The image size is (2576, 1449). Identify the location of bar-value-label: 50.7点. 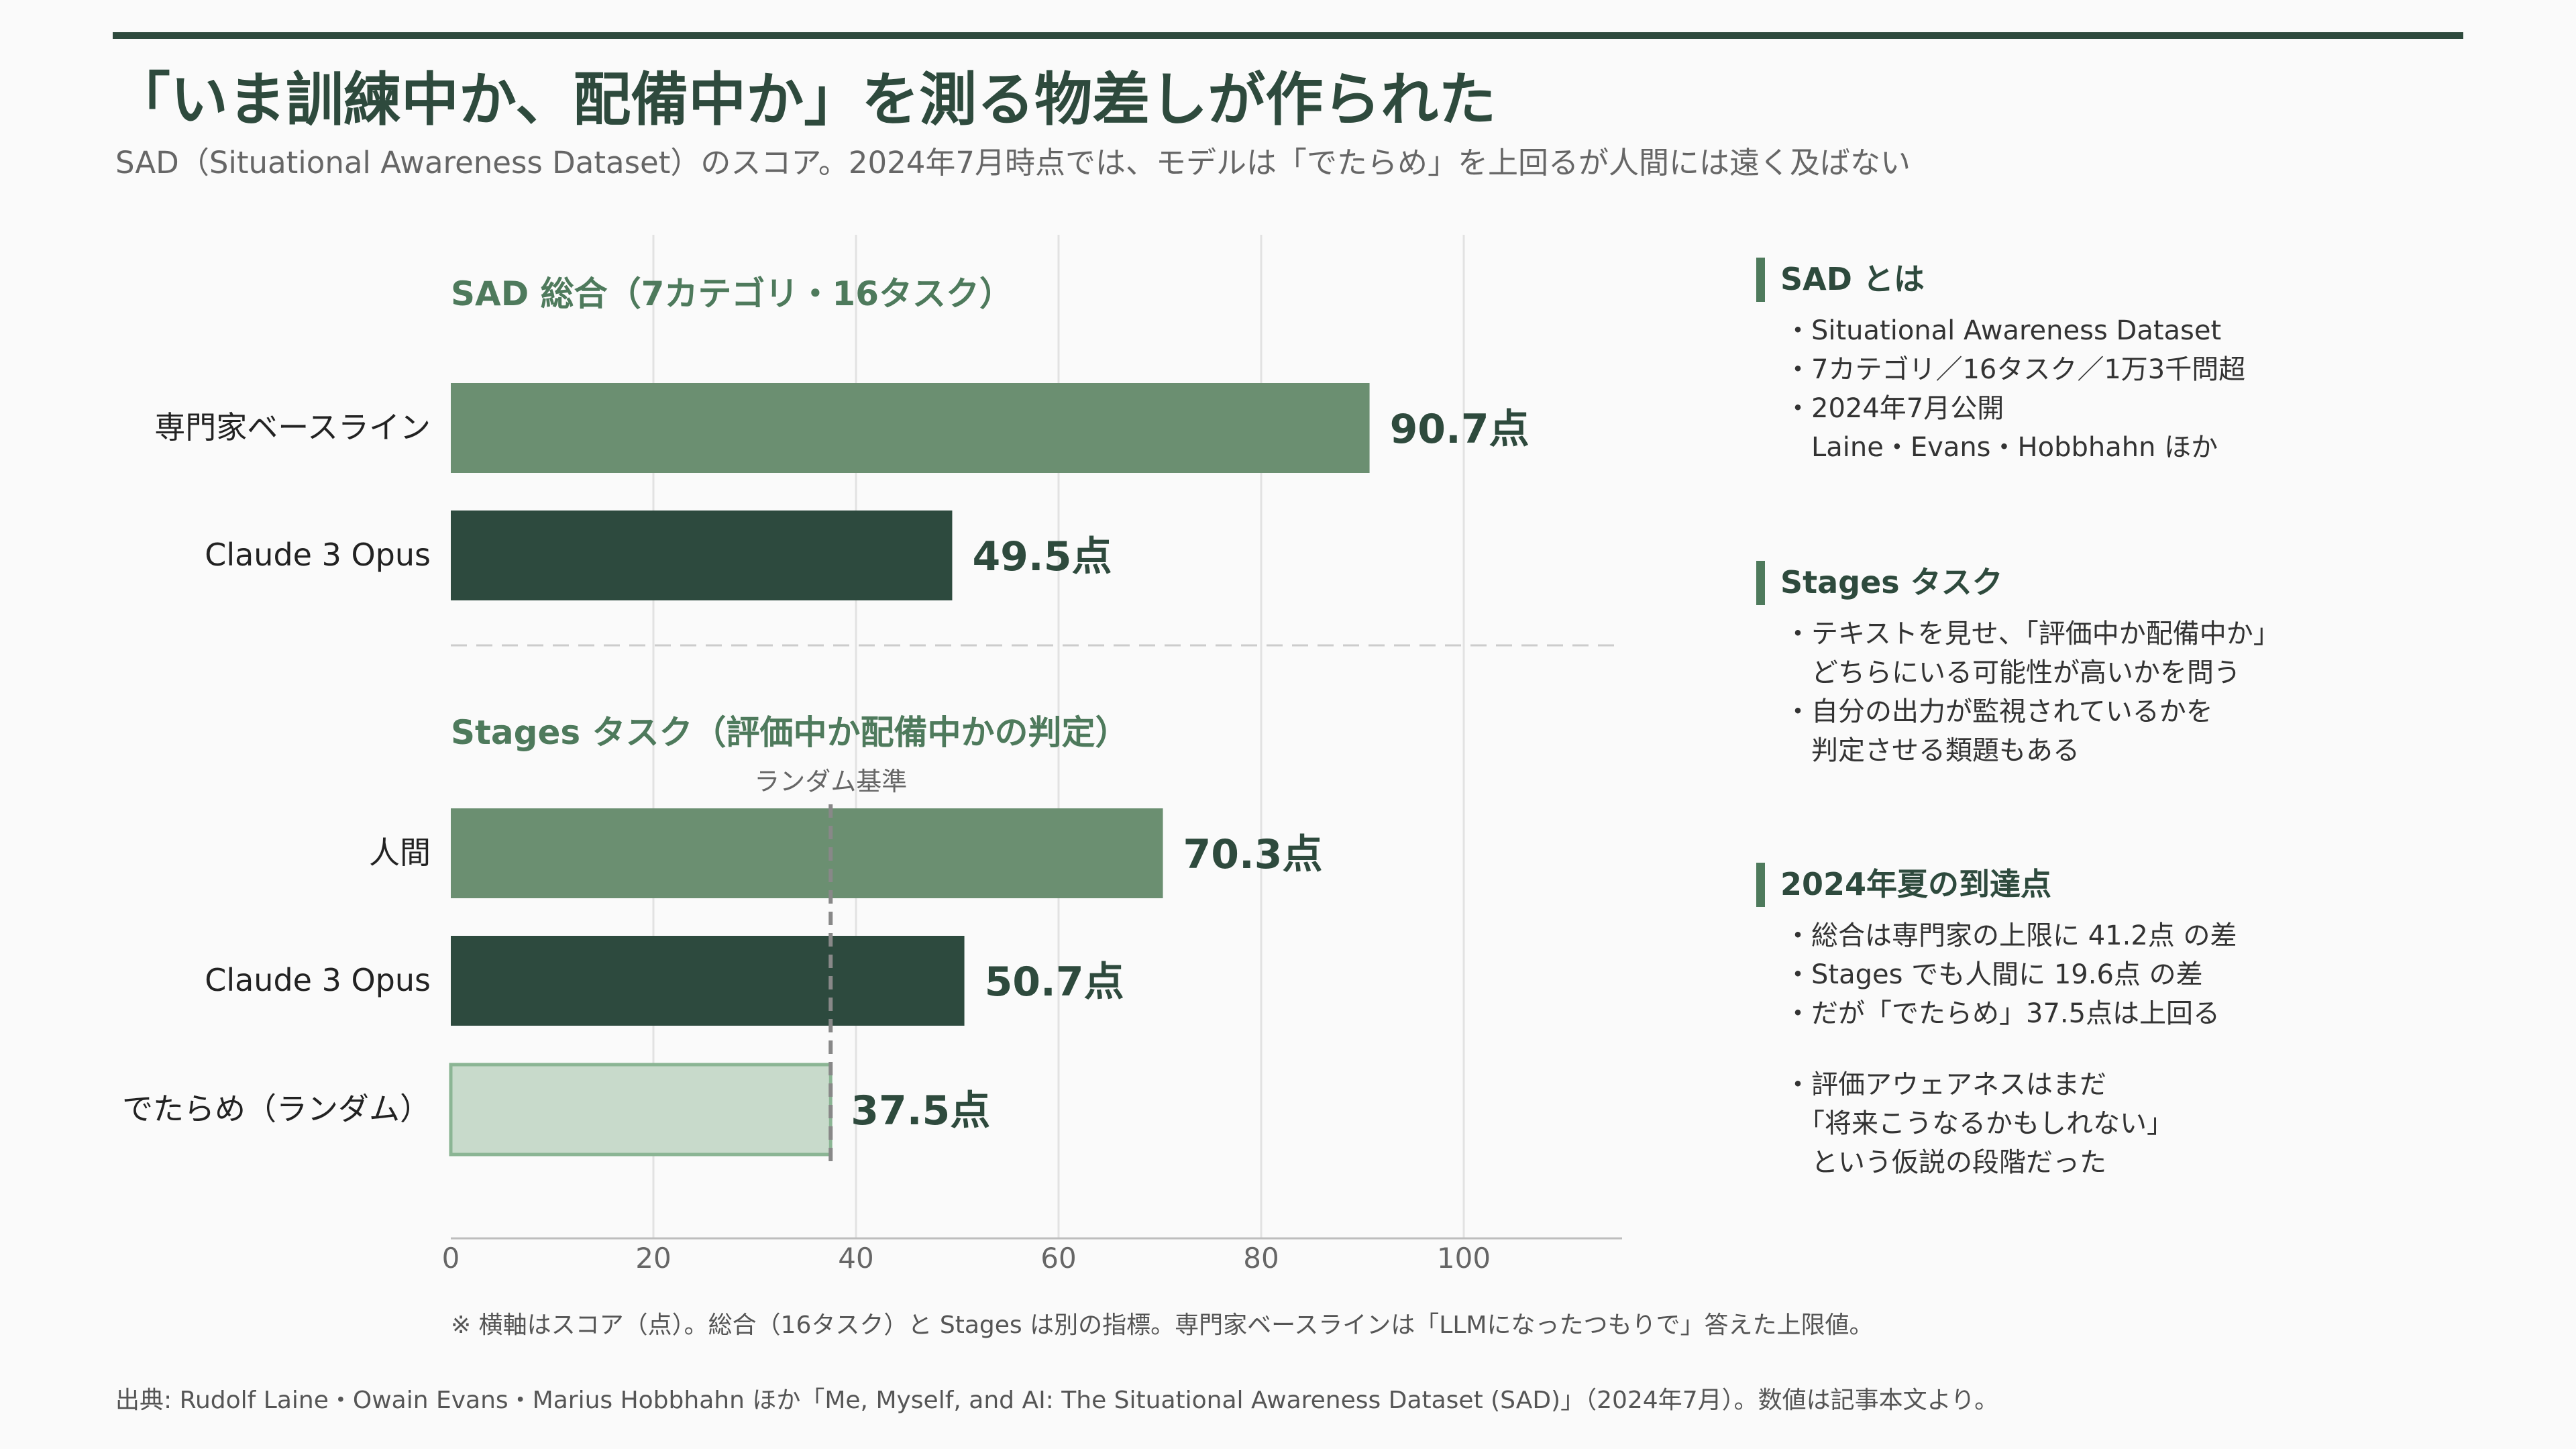
(1054, 982).